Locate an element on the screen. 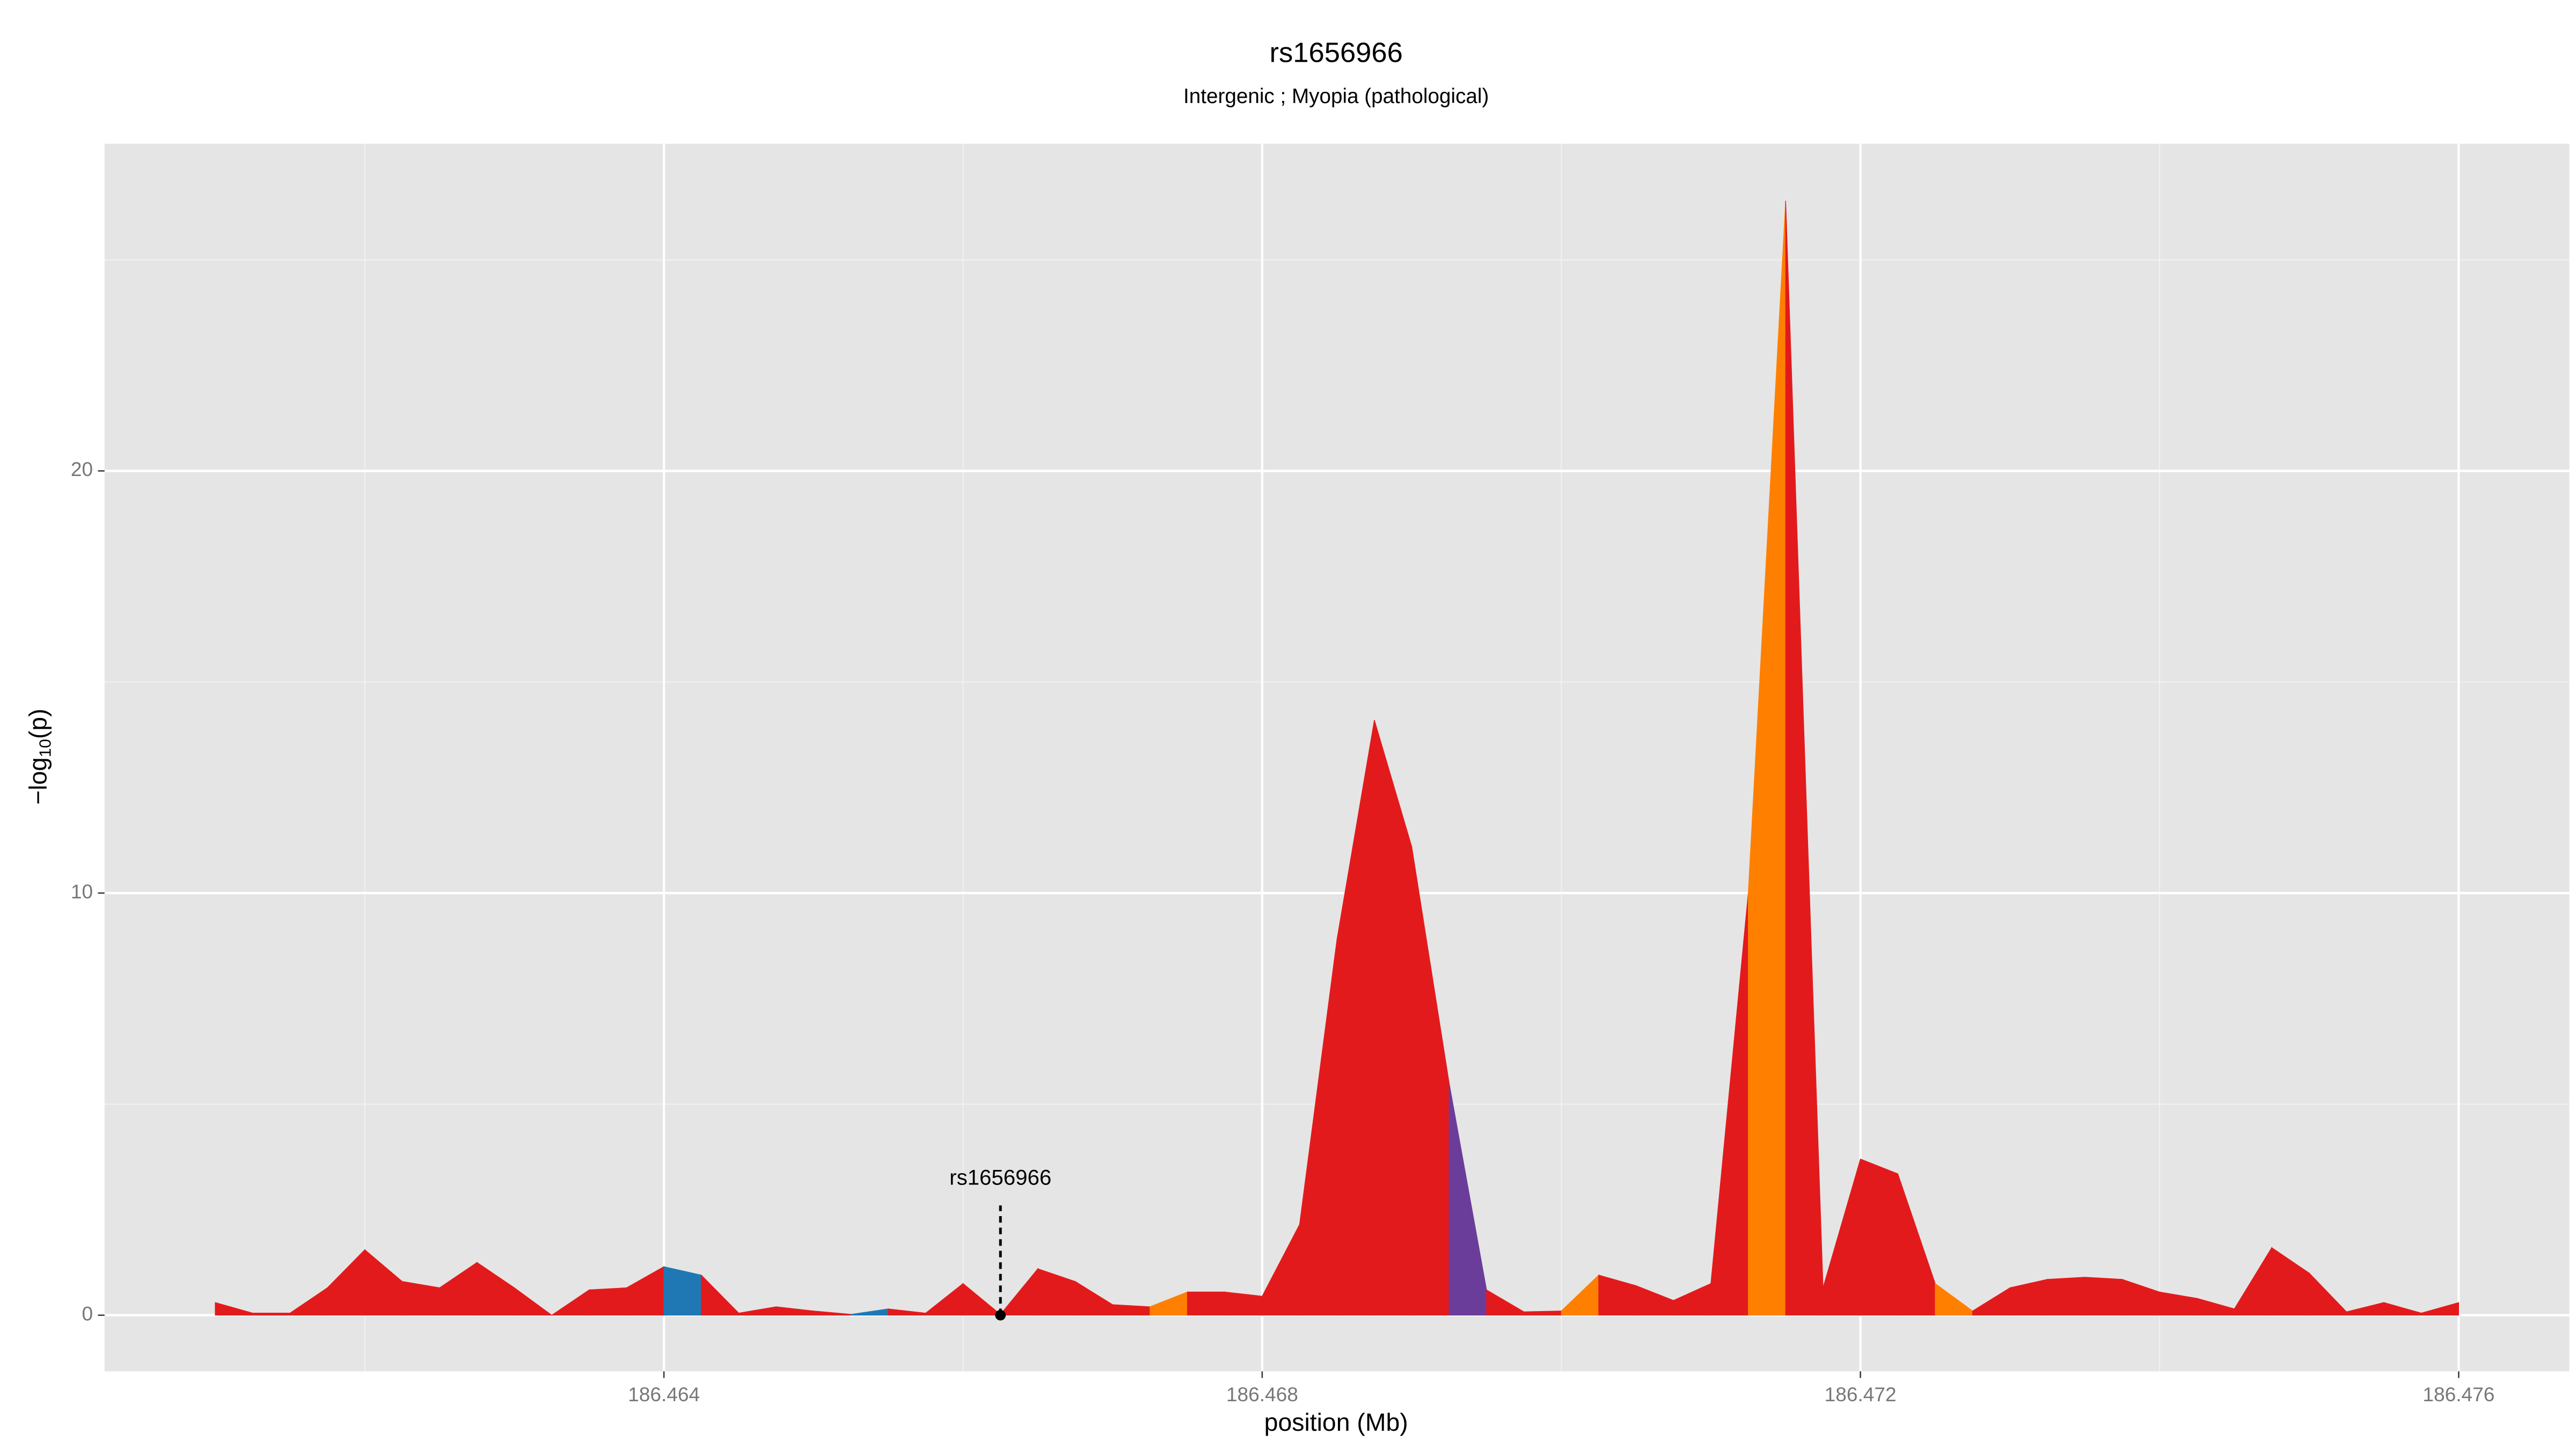 The image size is (2576, 1449). y-label-main: −log is located at coordinates (38, 781).